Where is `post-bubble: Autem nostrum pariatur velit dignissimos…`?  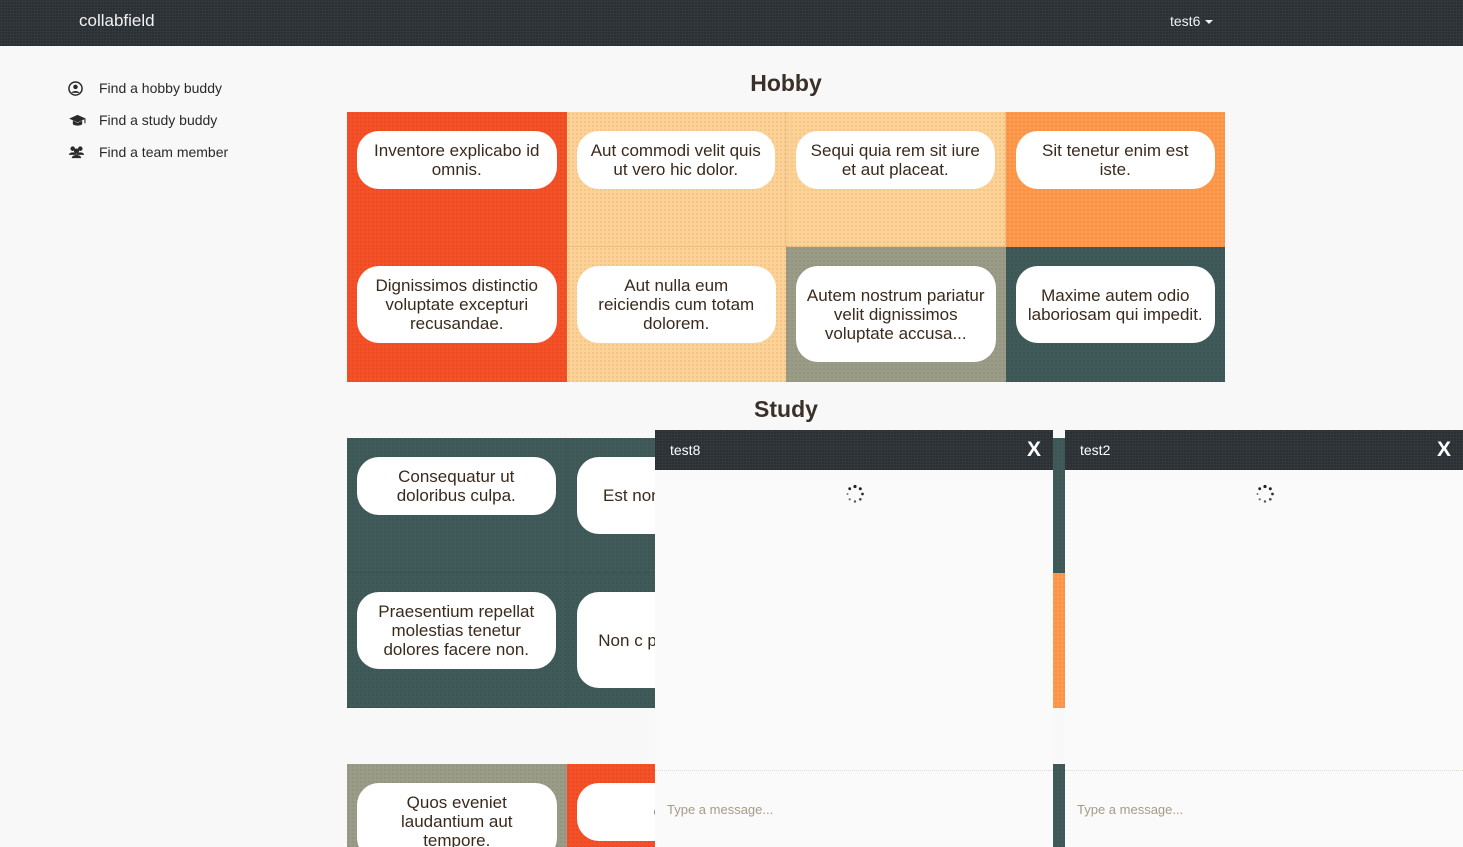 post-bubble: Autem nostrum pariatur velit dignissimos… is located at coordinates (896, 314).